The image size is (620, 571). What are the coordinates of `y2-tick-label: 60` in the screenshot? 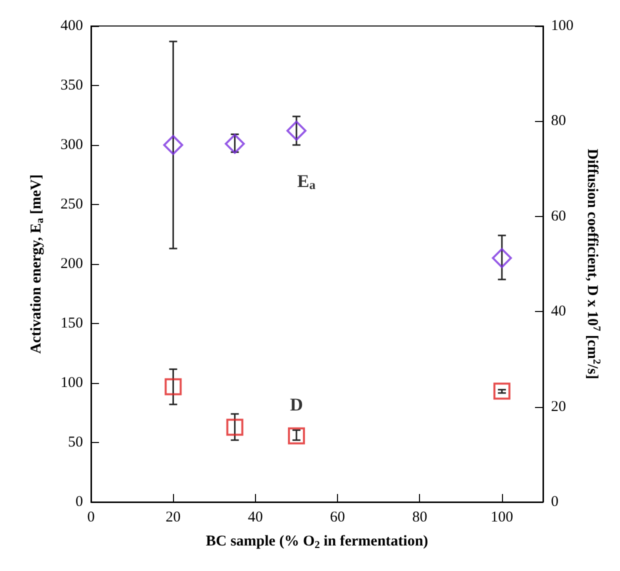 It's located at (558, 216).